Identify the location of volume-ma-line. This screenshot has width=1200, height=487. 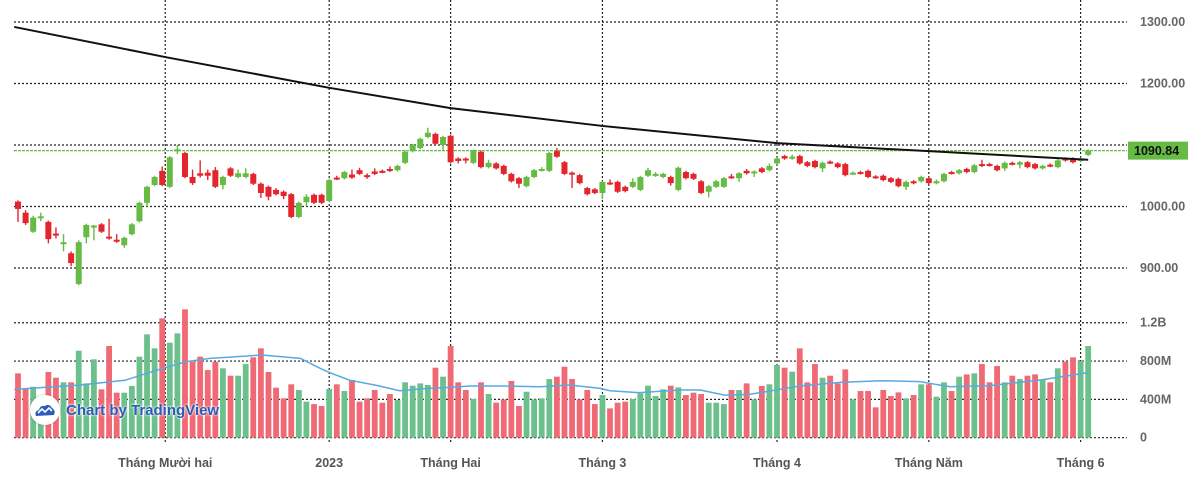
(551, 375).